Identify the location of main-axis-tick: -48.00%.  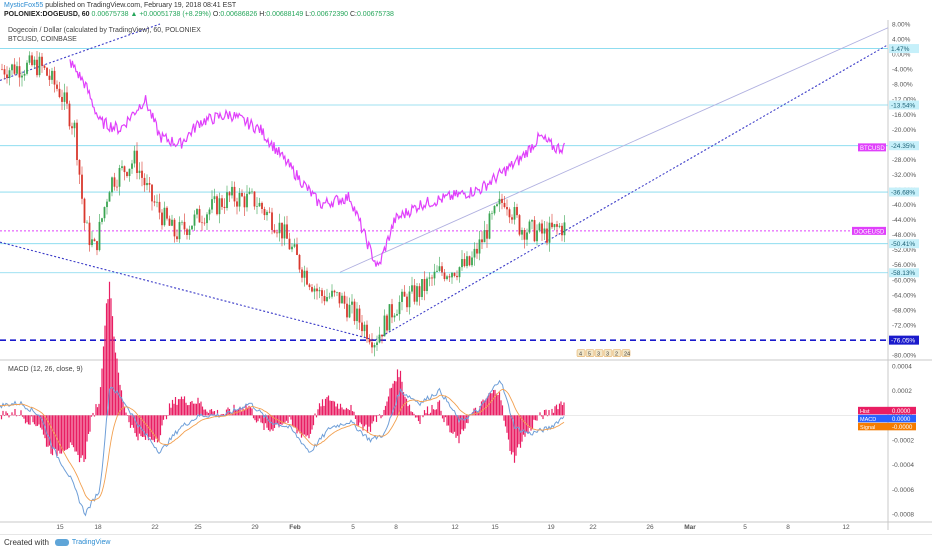
(904, 235).